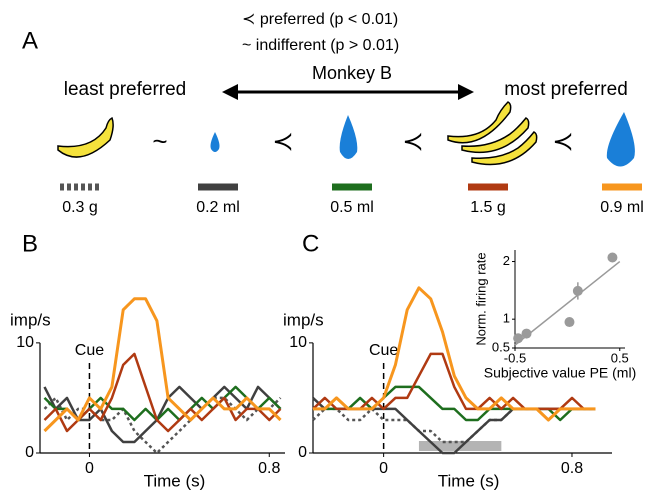 The width and height of the screenshot is (658, 499). Describe the element at coordinates (218, 207) in the screenshot. I see `item-label: 0.2 ml` at that location.